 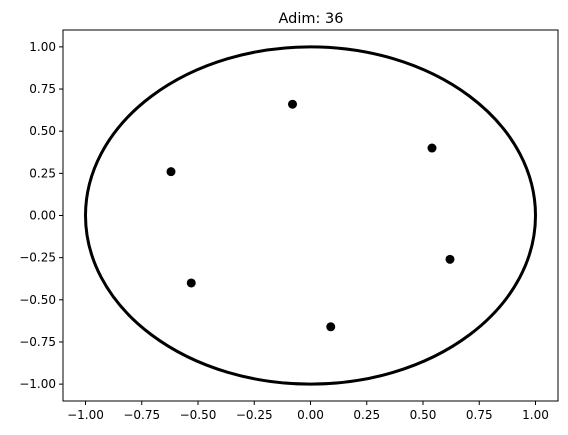 What do you see at coordinates (479, 415) in the screenshot?
I see `x-tick-label: 0.75` at bounding box center [479, 415].